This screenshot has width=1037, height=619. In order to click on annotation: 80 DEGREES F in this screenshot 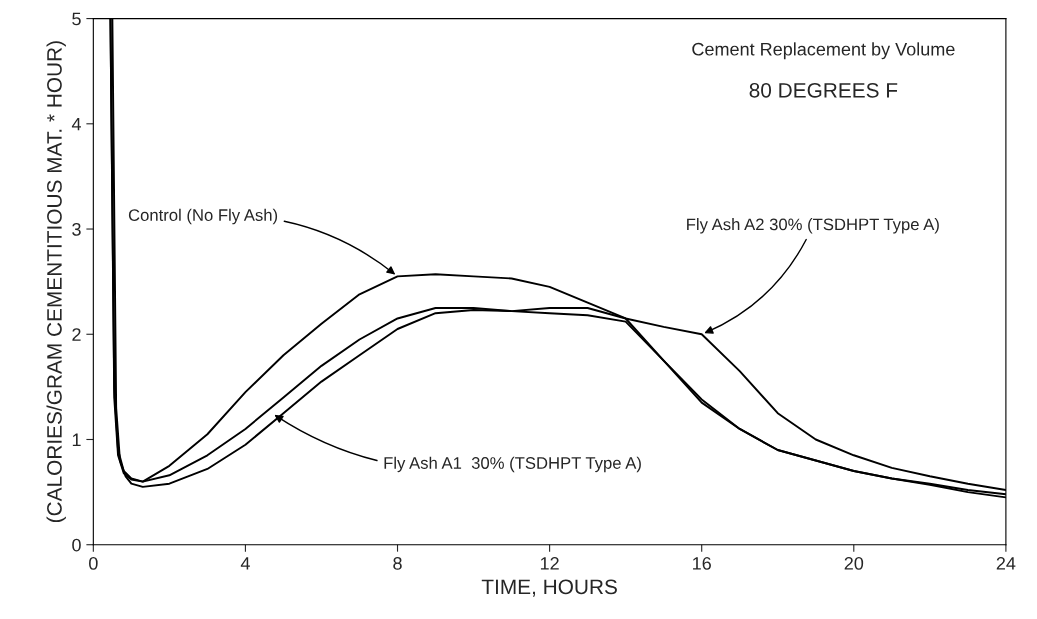, I will do `click(823, 90)`.